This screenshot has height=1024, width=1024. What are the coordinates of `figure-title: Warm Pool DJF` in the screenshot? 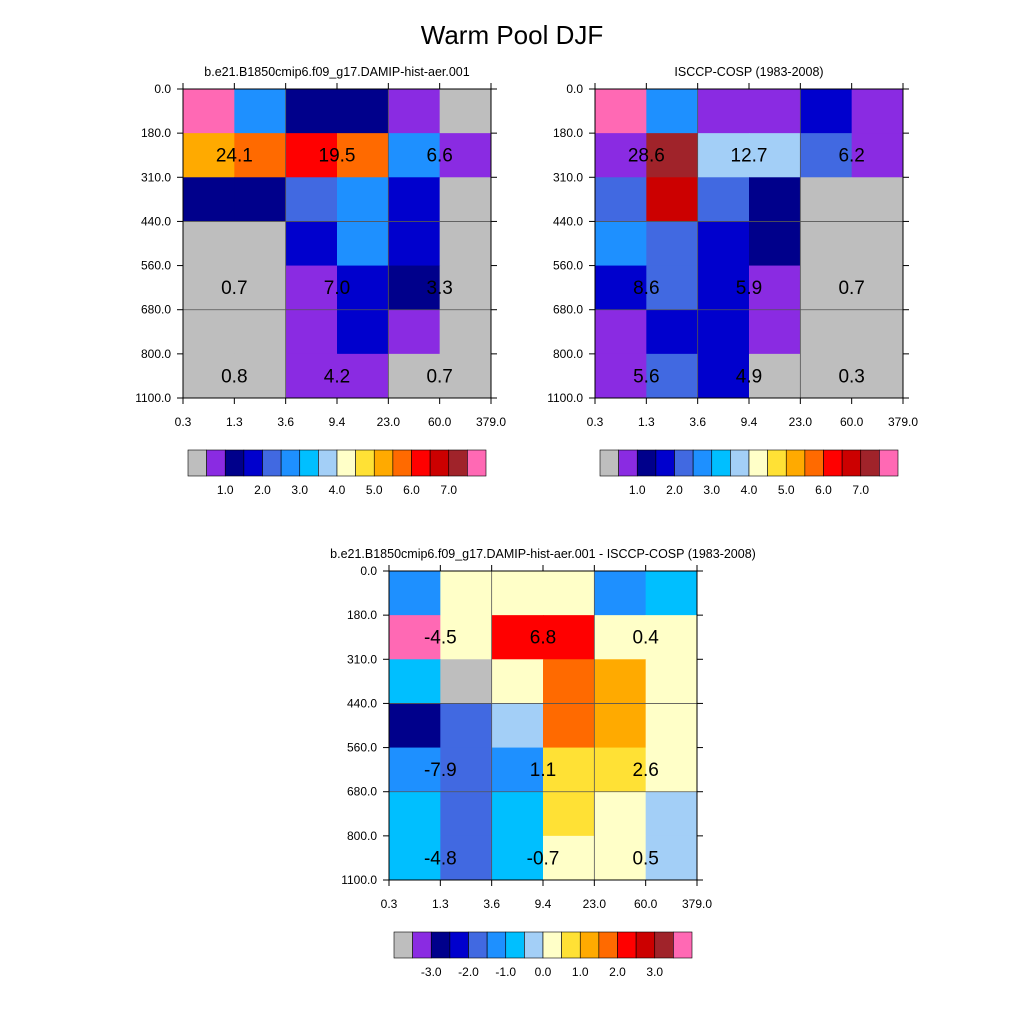 It's located at (512, 35).